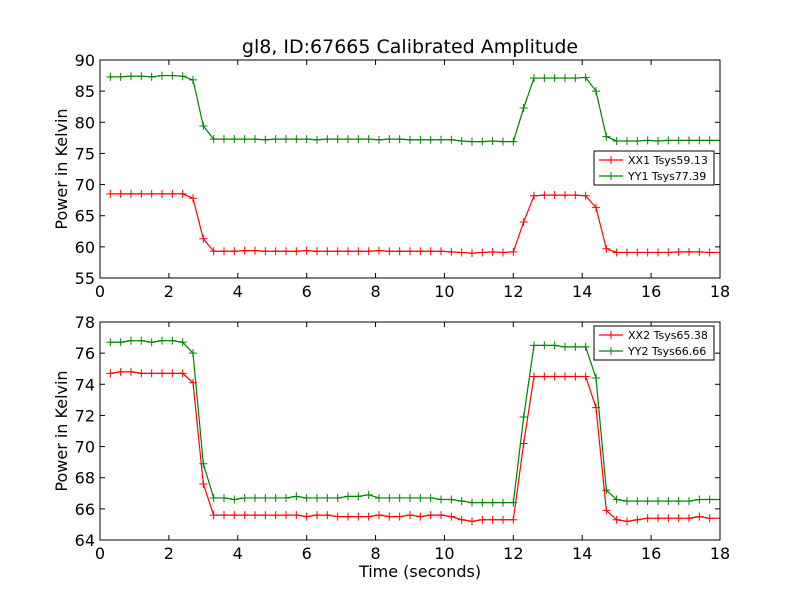  Describe the element at coordinates (654, 168) in the screenshot. I see `legend-box` at that location.